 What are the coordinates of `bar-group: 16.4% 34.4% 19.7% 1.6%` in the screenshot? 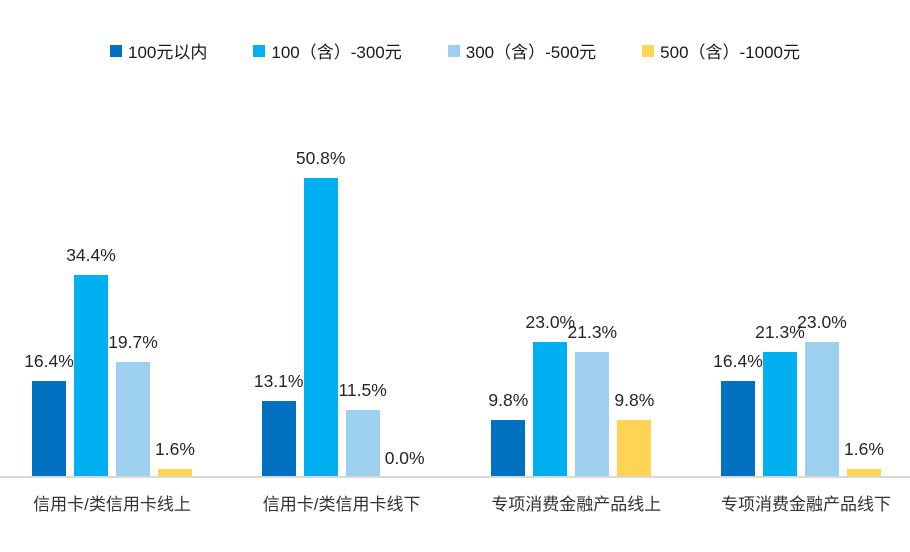 It's located at (109, 303).